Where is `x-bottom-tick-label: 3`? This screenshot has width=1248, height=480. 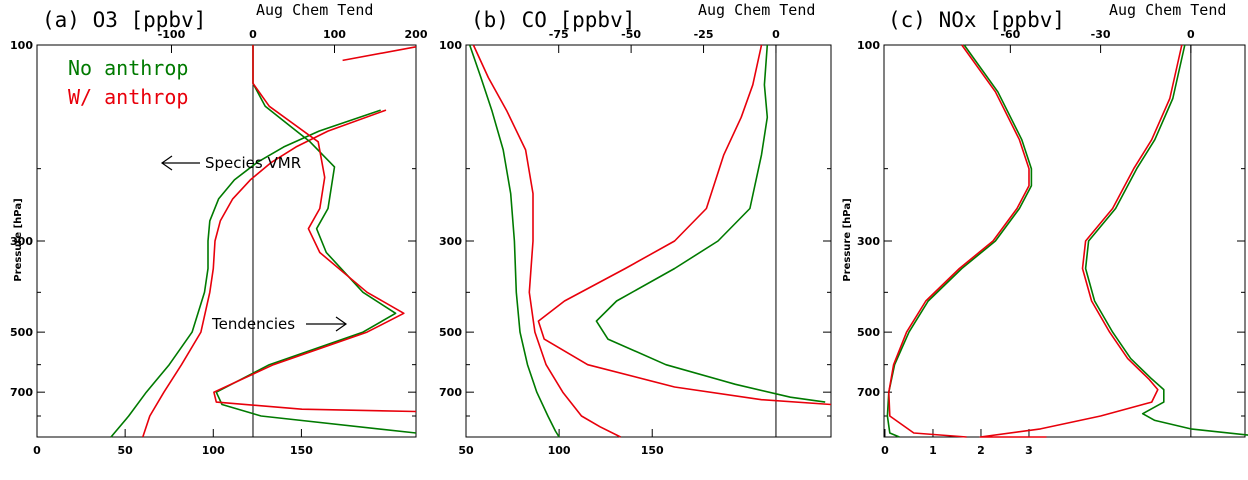 x-bottom-tick-label: 3 is located at coordinates (1029, 450).